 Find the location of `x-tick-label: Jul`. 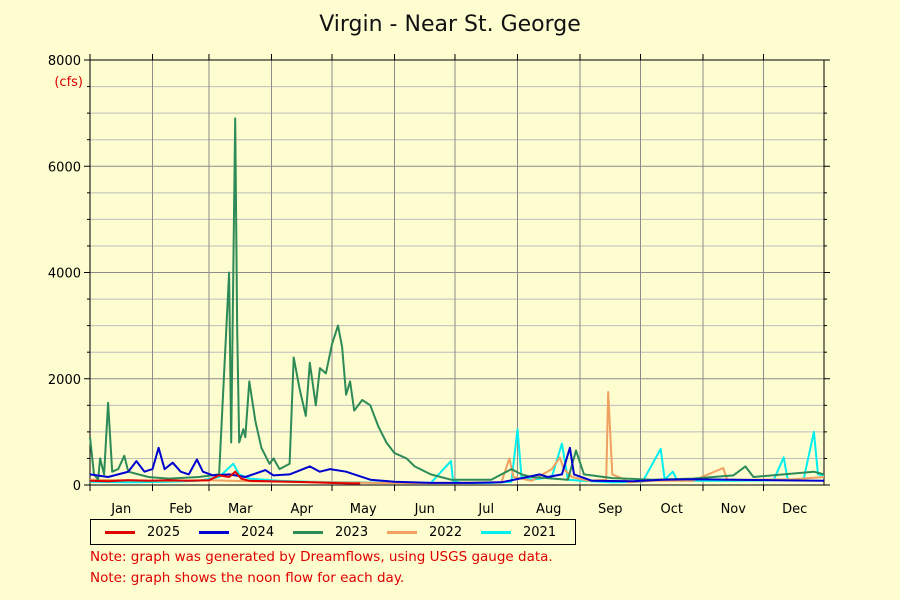

x-tick-label: Jul is located at coordinates (485, 509).